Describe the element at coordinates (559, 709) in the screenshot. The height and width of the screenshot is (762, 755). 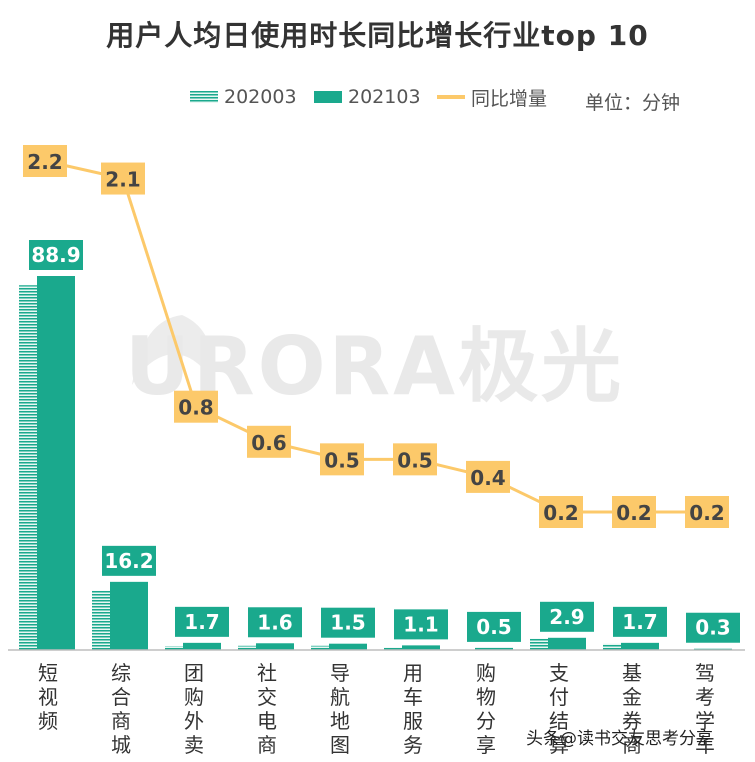
I see `category-label-7: 支付结算` at that location.